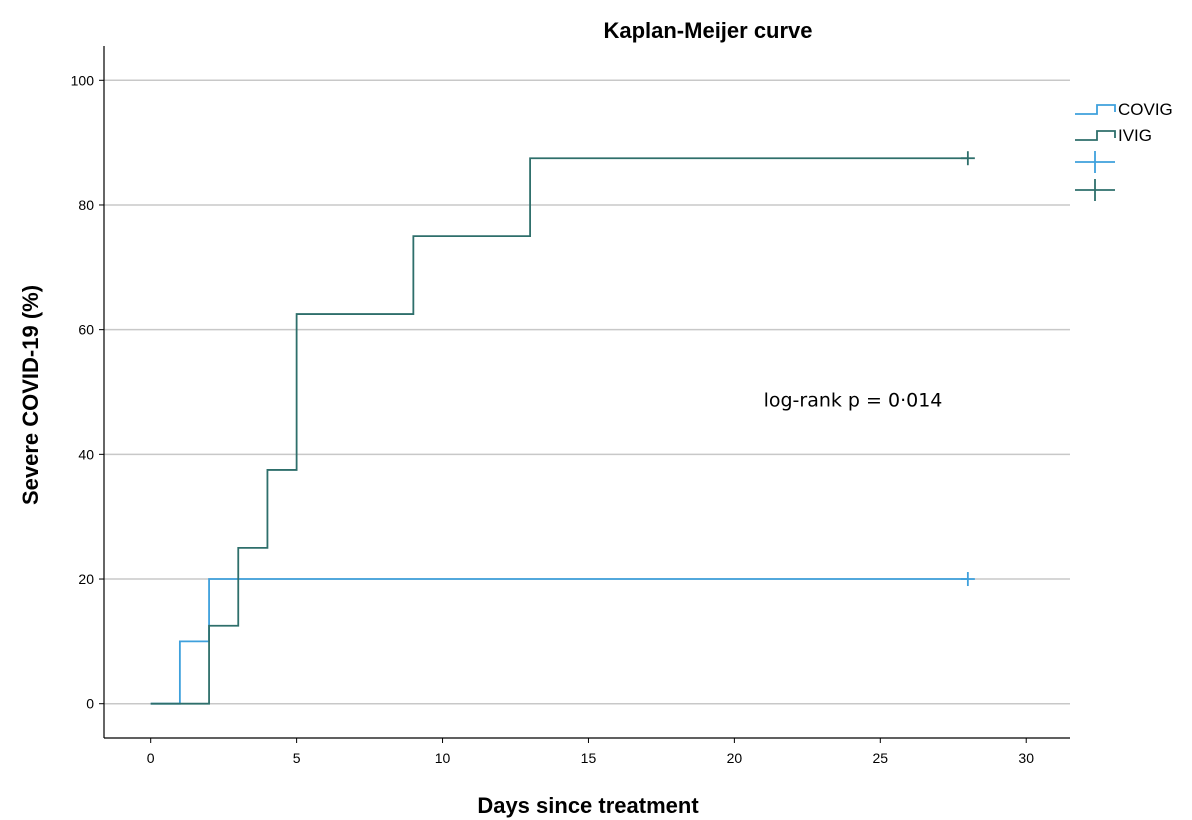 The image size is (1192, 820). I want to click on legend-swatch-covig, so click(1095, 109).